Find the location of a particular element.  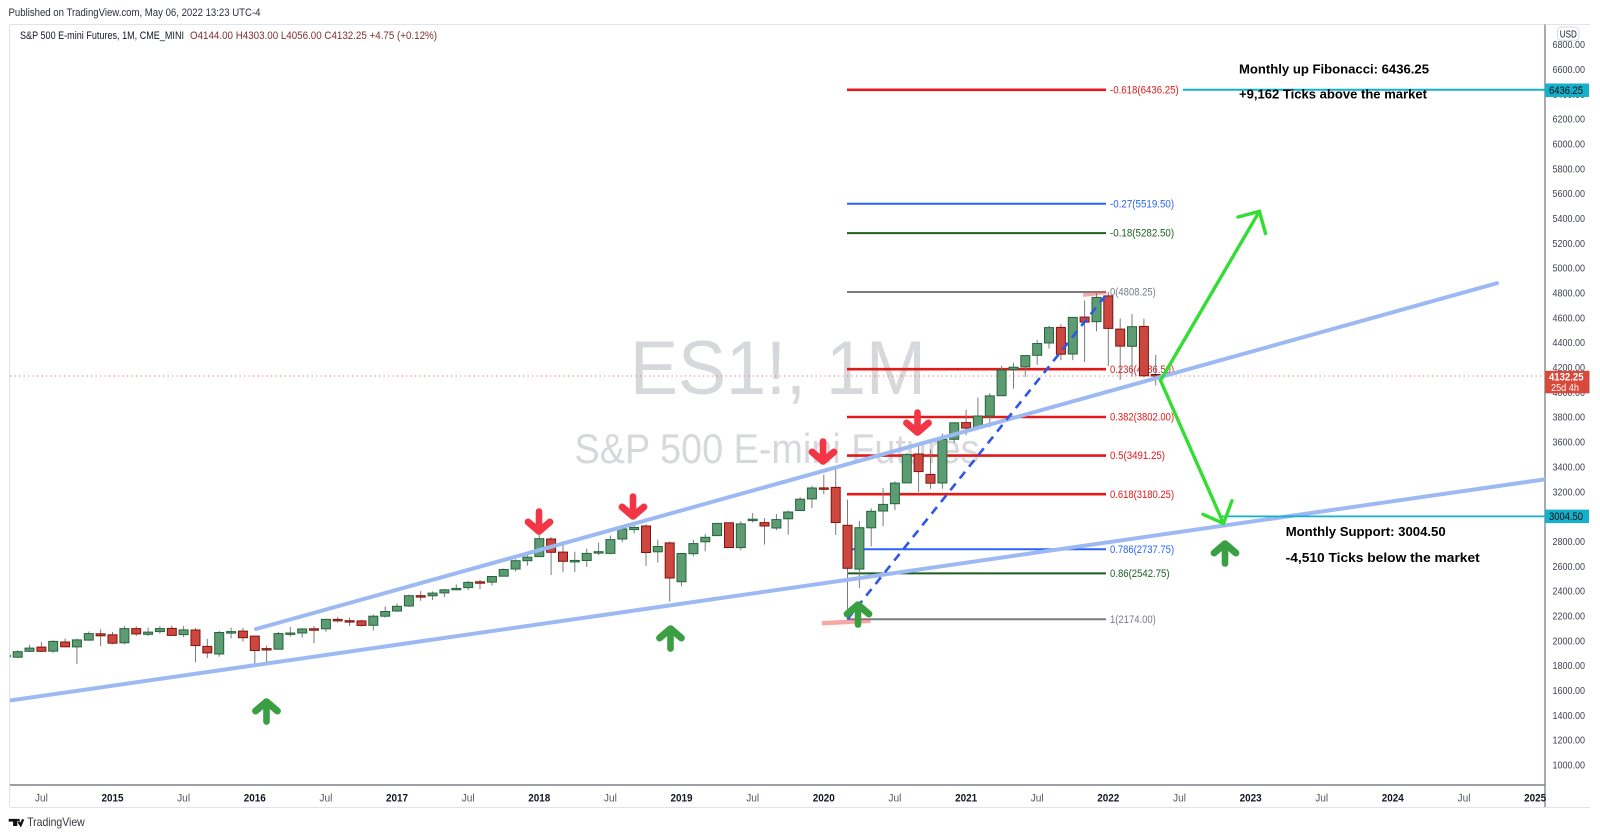

svg-text: S&P 500 E-mini Futures is located at coordinates (777, 448).